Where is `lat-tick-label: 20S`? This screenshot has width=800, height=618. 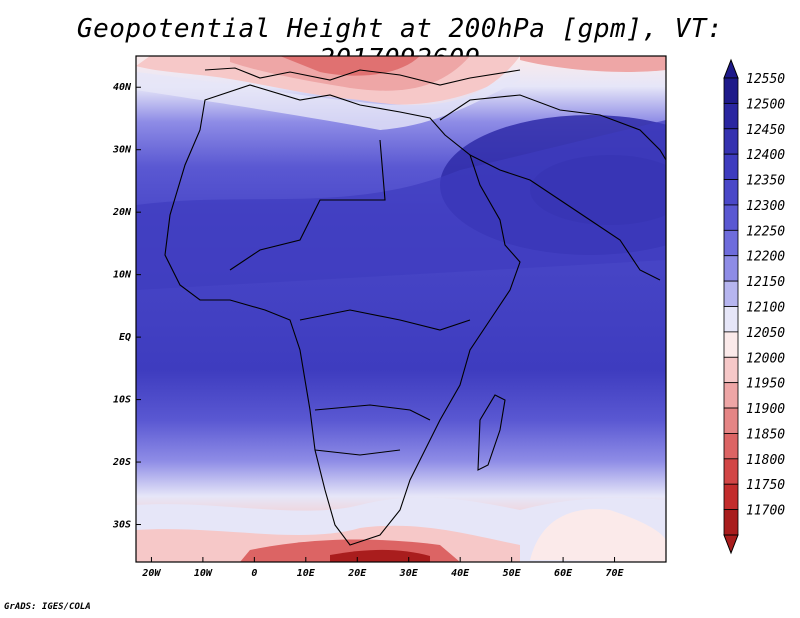 lat-tick-label: 20S is located at coordinates (121, 462).